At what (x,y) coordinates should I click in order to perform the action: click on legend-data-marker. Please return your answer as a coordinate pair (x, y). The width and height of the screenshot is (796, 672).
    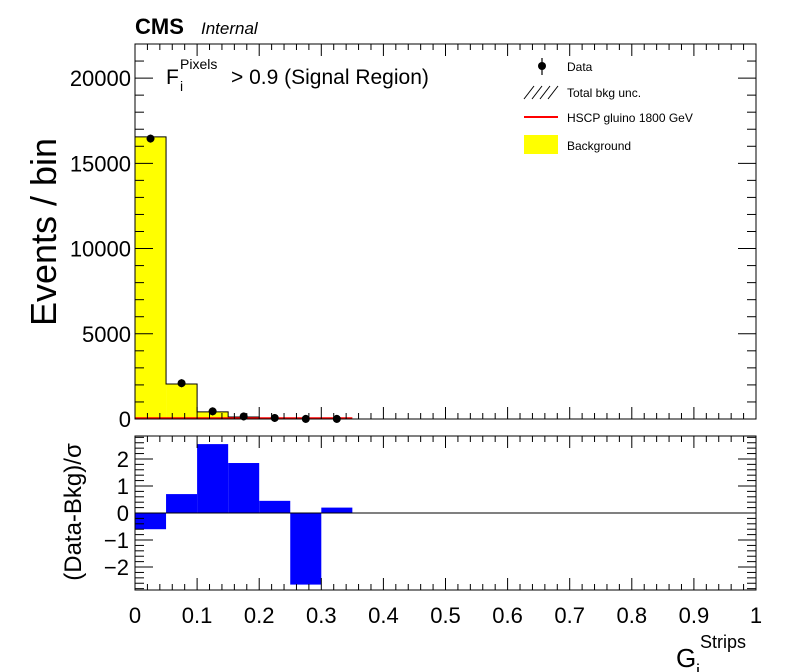
    Looking at the image, I should click on (542, 66).